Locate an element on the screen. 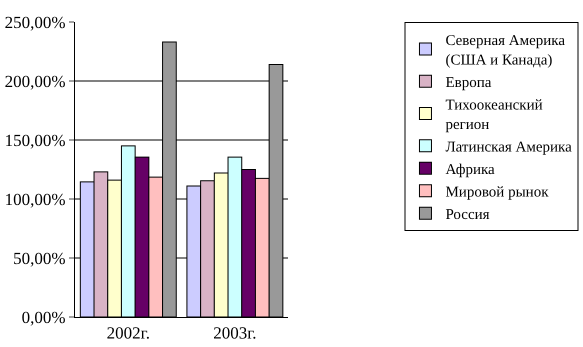 This screenshot has height=347, width=583. y-tick-label: 200,00% is located at coordinates (35, 81).